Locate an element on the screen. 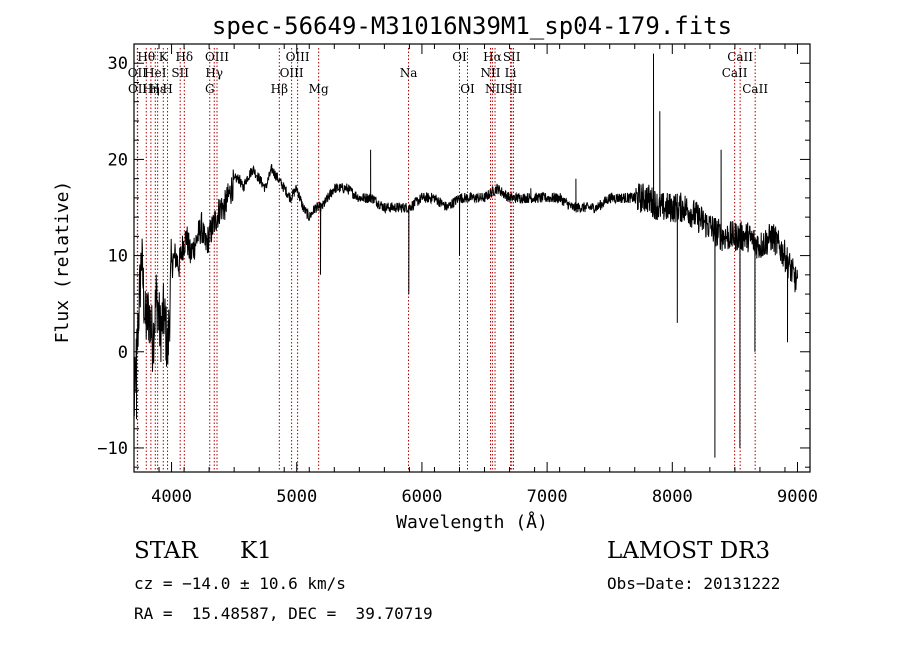 This screenshot has width=900, height=649. x-tick-label: 9000 is located at coordinates (797, 497).